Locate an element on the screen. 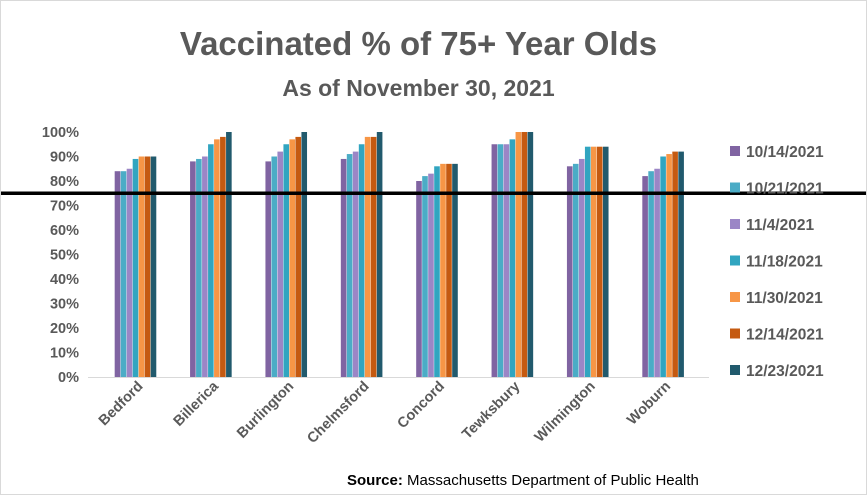 This screenshot has height=495, width=867. y-tick-label: 40% is located at coordinates (64, 280).